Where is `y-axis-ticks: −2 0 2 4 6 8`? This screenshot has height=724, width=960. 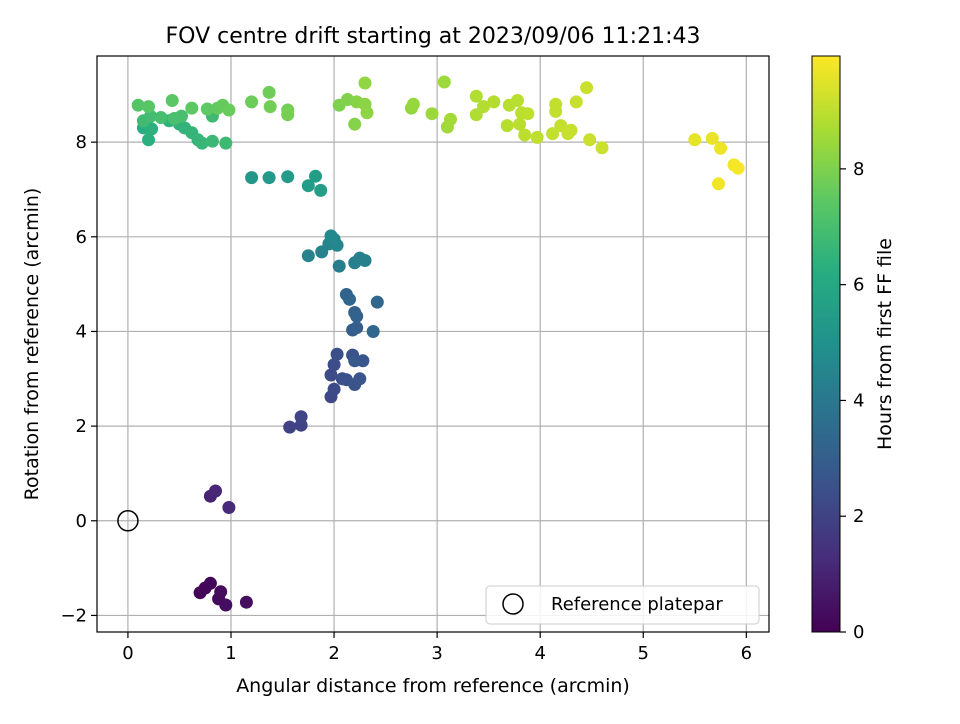
y-axis-ticks: −2 0 2 4 6 8 is located at coordinates (78, 379).